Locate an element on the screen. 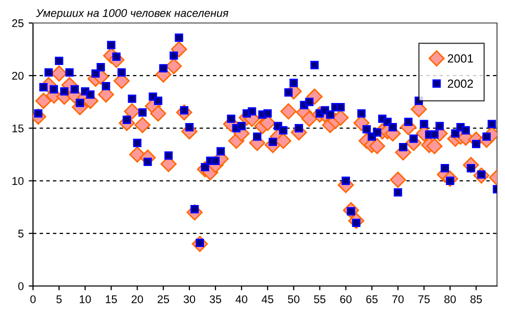 Image resolution: width=505 pixels, height=323 pixels. x-tick-label: 40 is located at coordinates (242, 299).